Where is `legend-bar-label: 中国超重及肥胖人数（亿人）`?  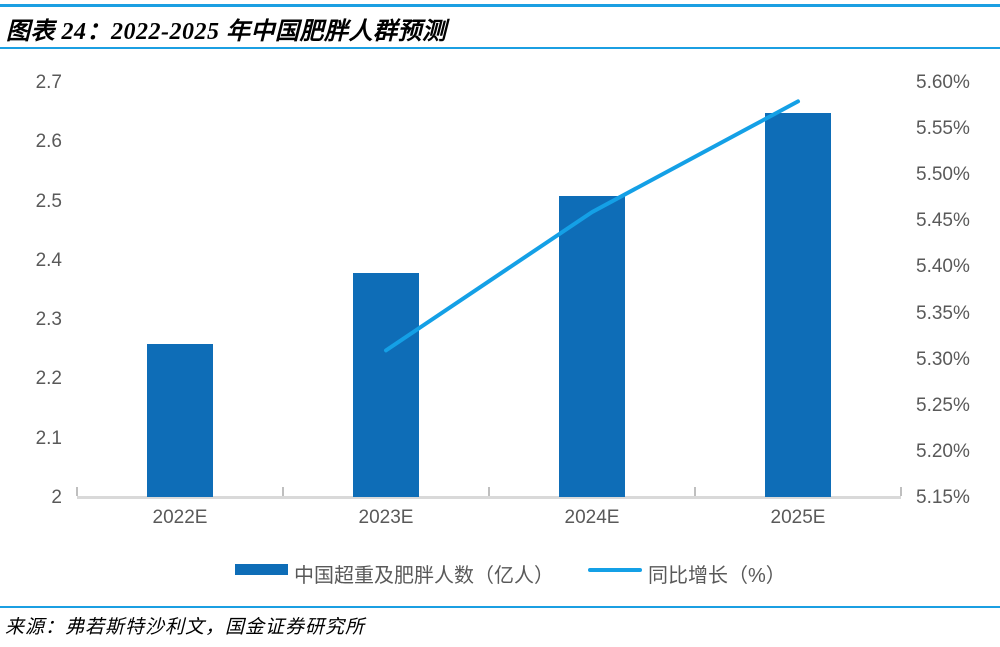 legend-bar-label: 中国超重及肥胖人数（亿人） is located at coordinates (424, 576).